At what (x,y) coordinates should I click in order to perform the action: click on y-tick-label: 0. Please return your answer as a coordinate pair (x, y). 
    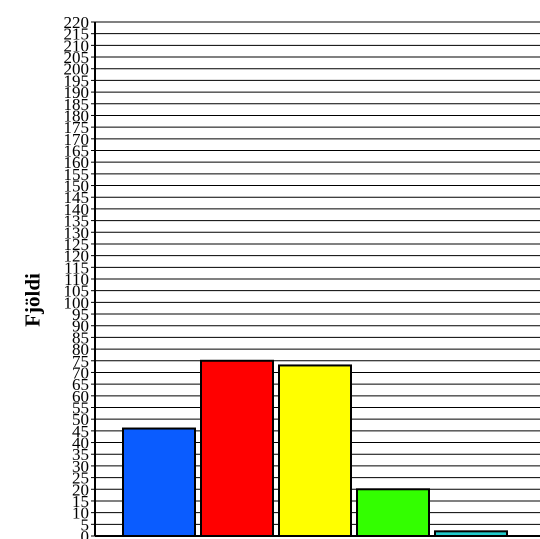
    Looking at the image, I should click on (85, 533).